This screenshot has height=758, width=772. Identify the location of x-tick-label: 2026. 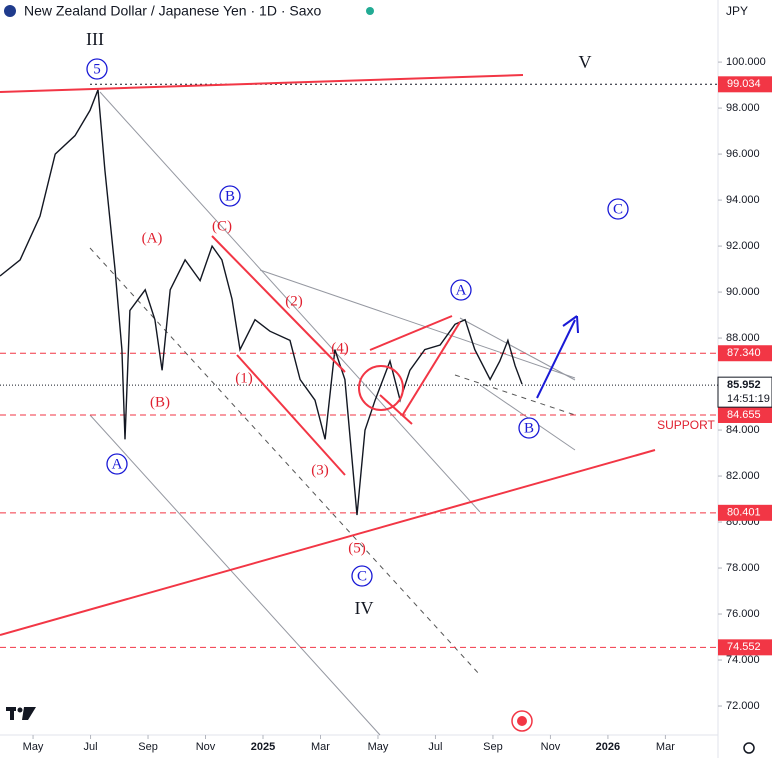
(608, 747).